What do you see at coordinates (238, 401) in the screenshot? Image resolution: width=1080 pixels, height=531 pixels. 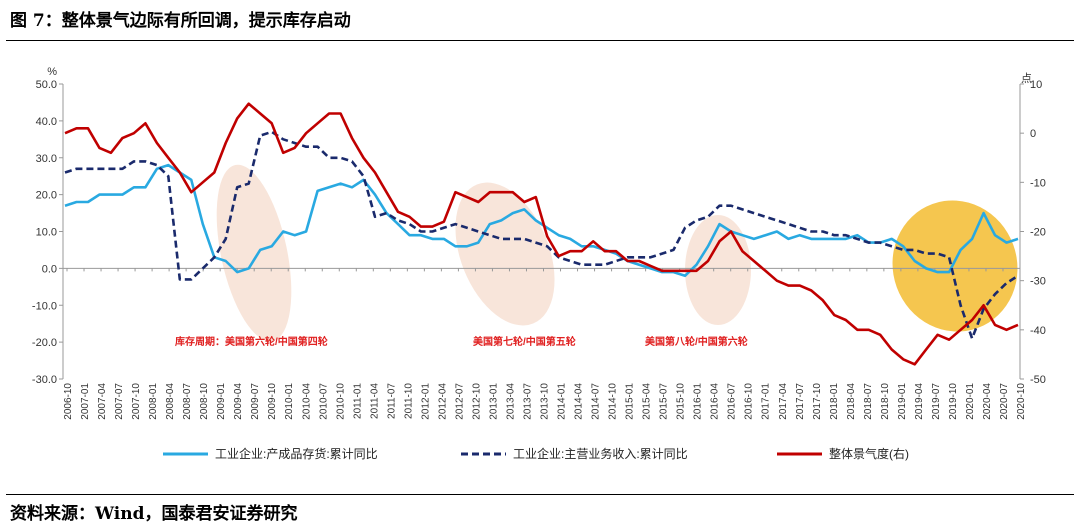 I see `x-tick-label: 2009-04` at bounding box center [238, 401].